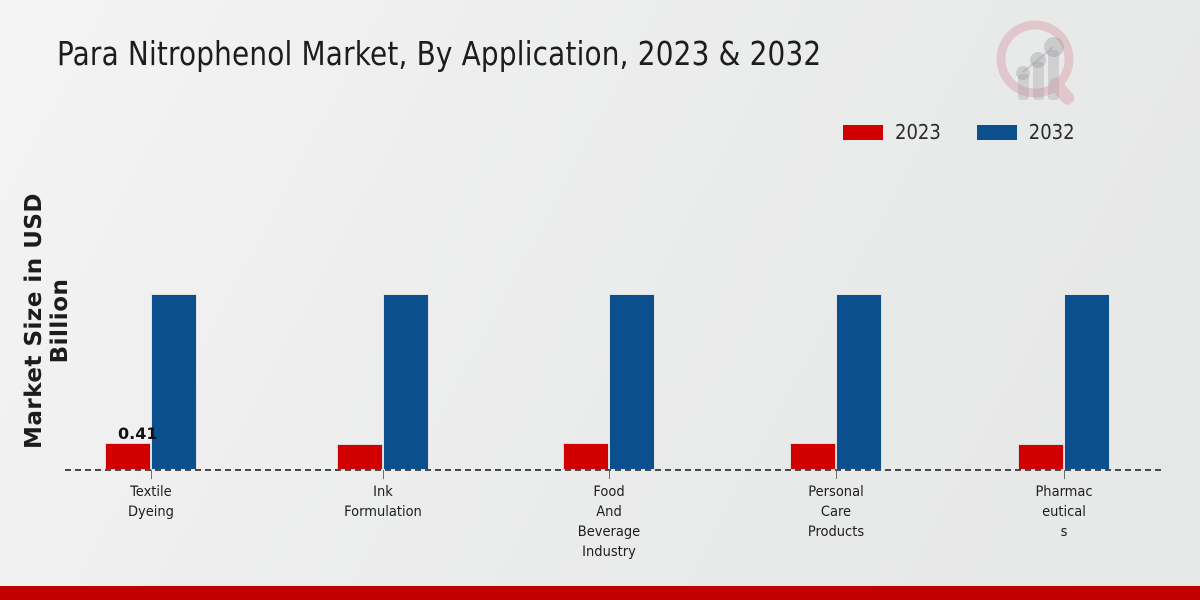  What do you see at coordinates (1051, 132) in the screenshot?
I see `legend-label-2032: 2032` at bounding box center [1051, 132].